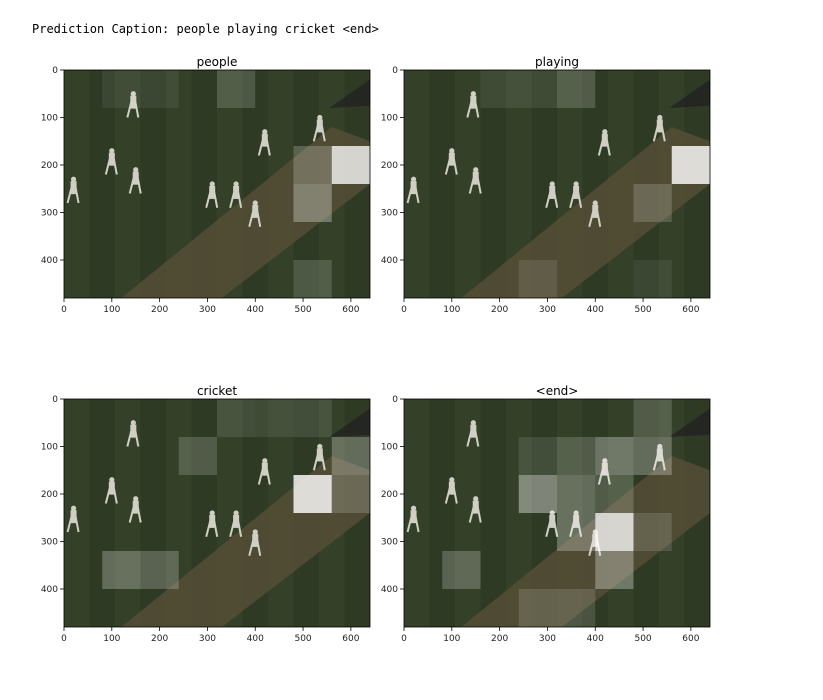 Image resolution: width=823 pixels, height=700 pixels. What do you see at coordinates (595, 310) in the screenshot?
I see `x-tick-label: 400` at bounding box center [595, 310].